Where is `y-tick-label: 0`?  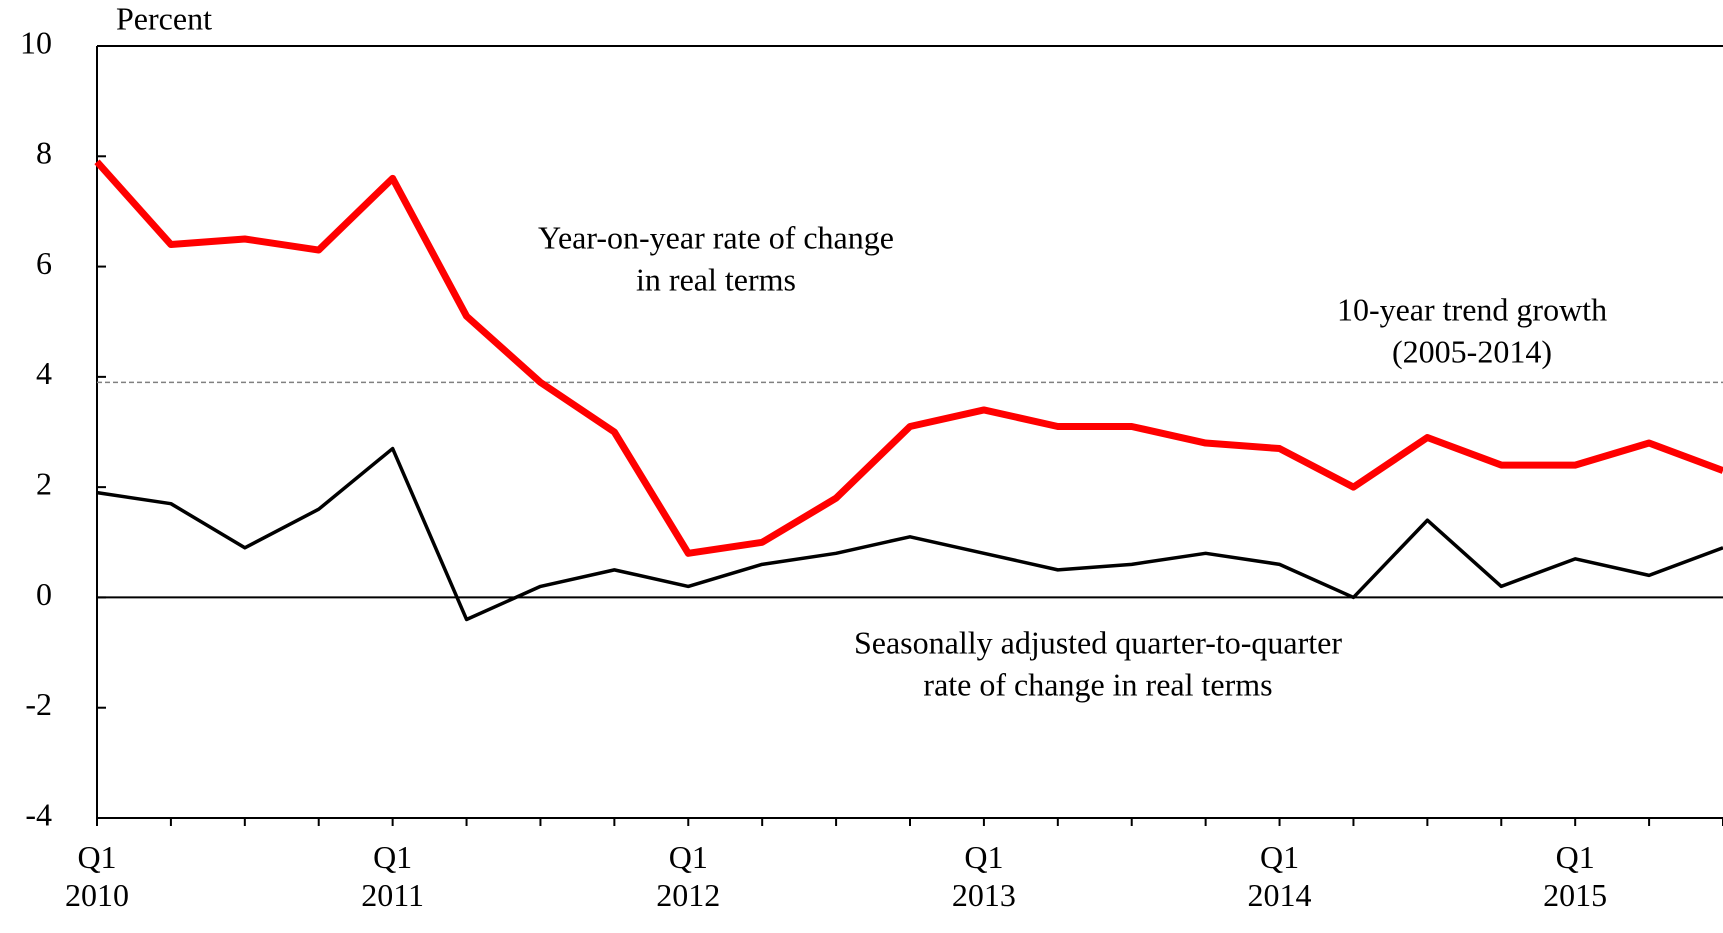
y-tick-label: 0 is located at coordinates (44, 594).